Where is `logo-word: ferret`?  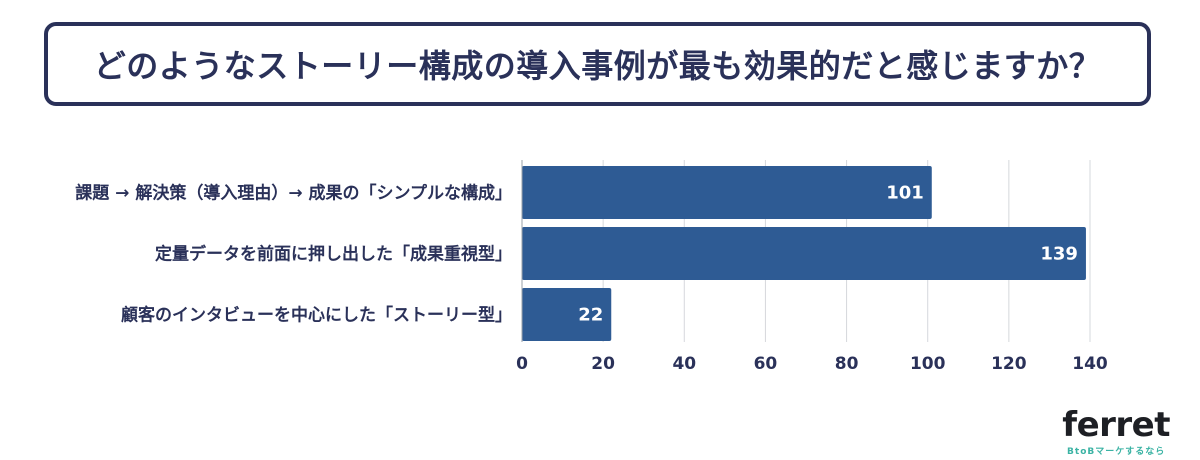 logo-word: ferret is located at coordinates (1116, 425).